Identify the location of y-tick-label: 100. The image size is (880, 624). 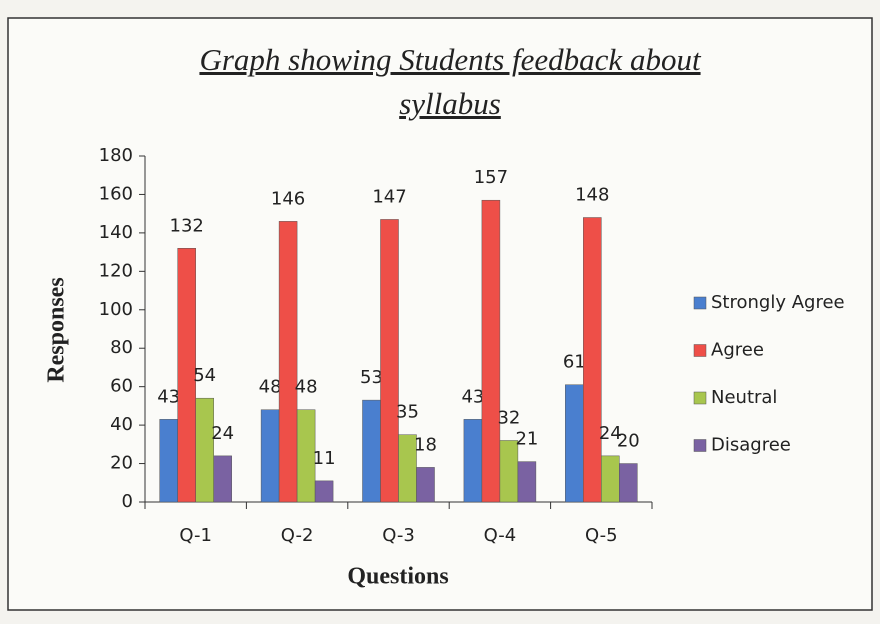
(116, 309).